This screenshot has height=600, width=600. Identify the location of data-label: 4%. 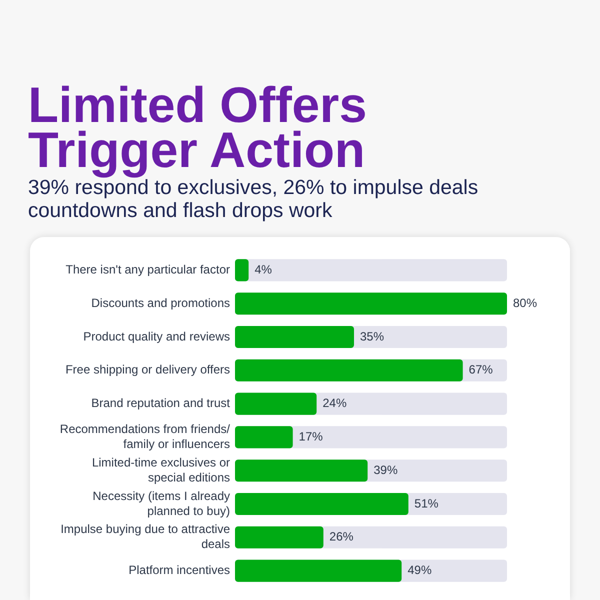
(263, 269).